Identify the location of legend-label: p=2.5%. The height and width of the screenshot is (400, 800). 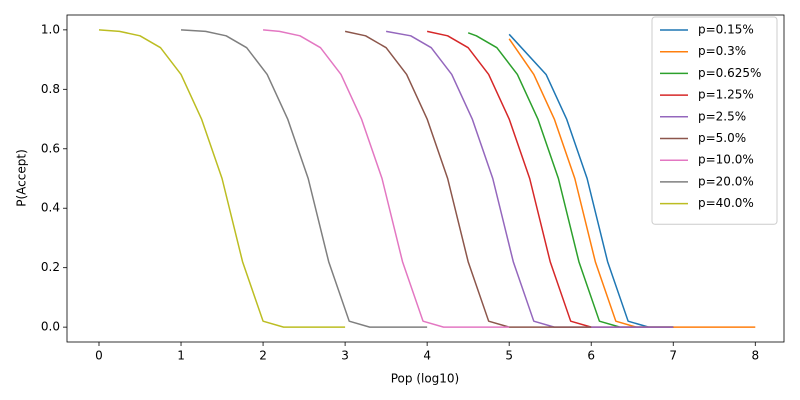
(722, 116).